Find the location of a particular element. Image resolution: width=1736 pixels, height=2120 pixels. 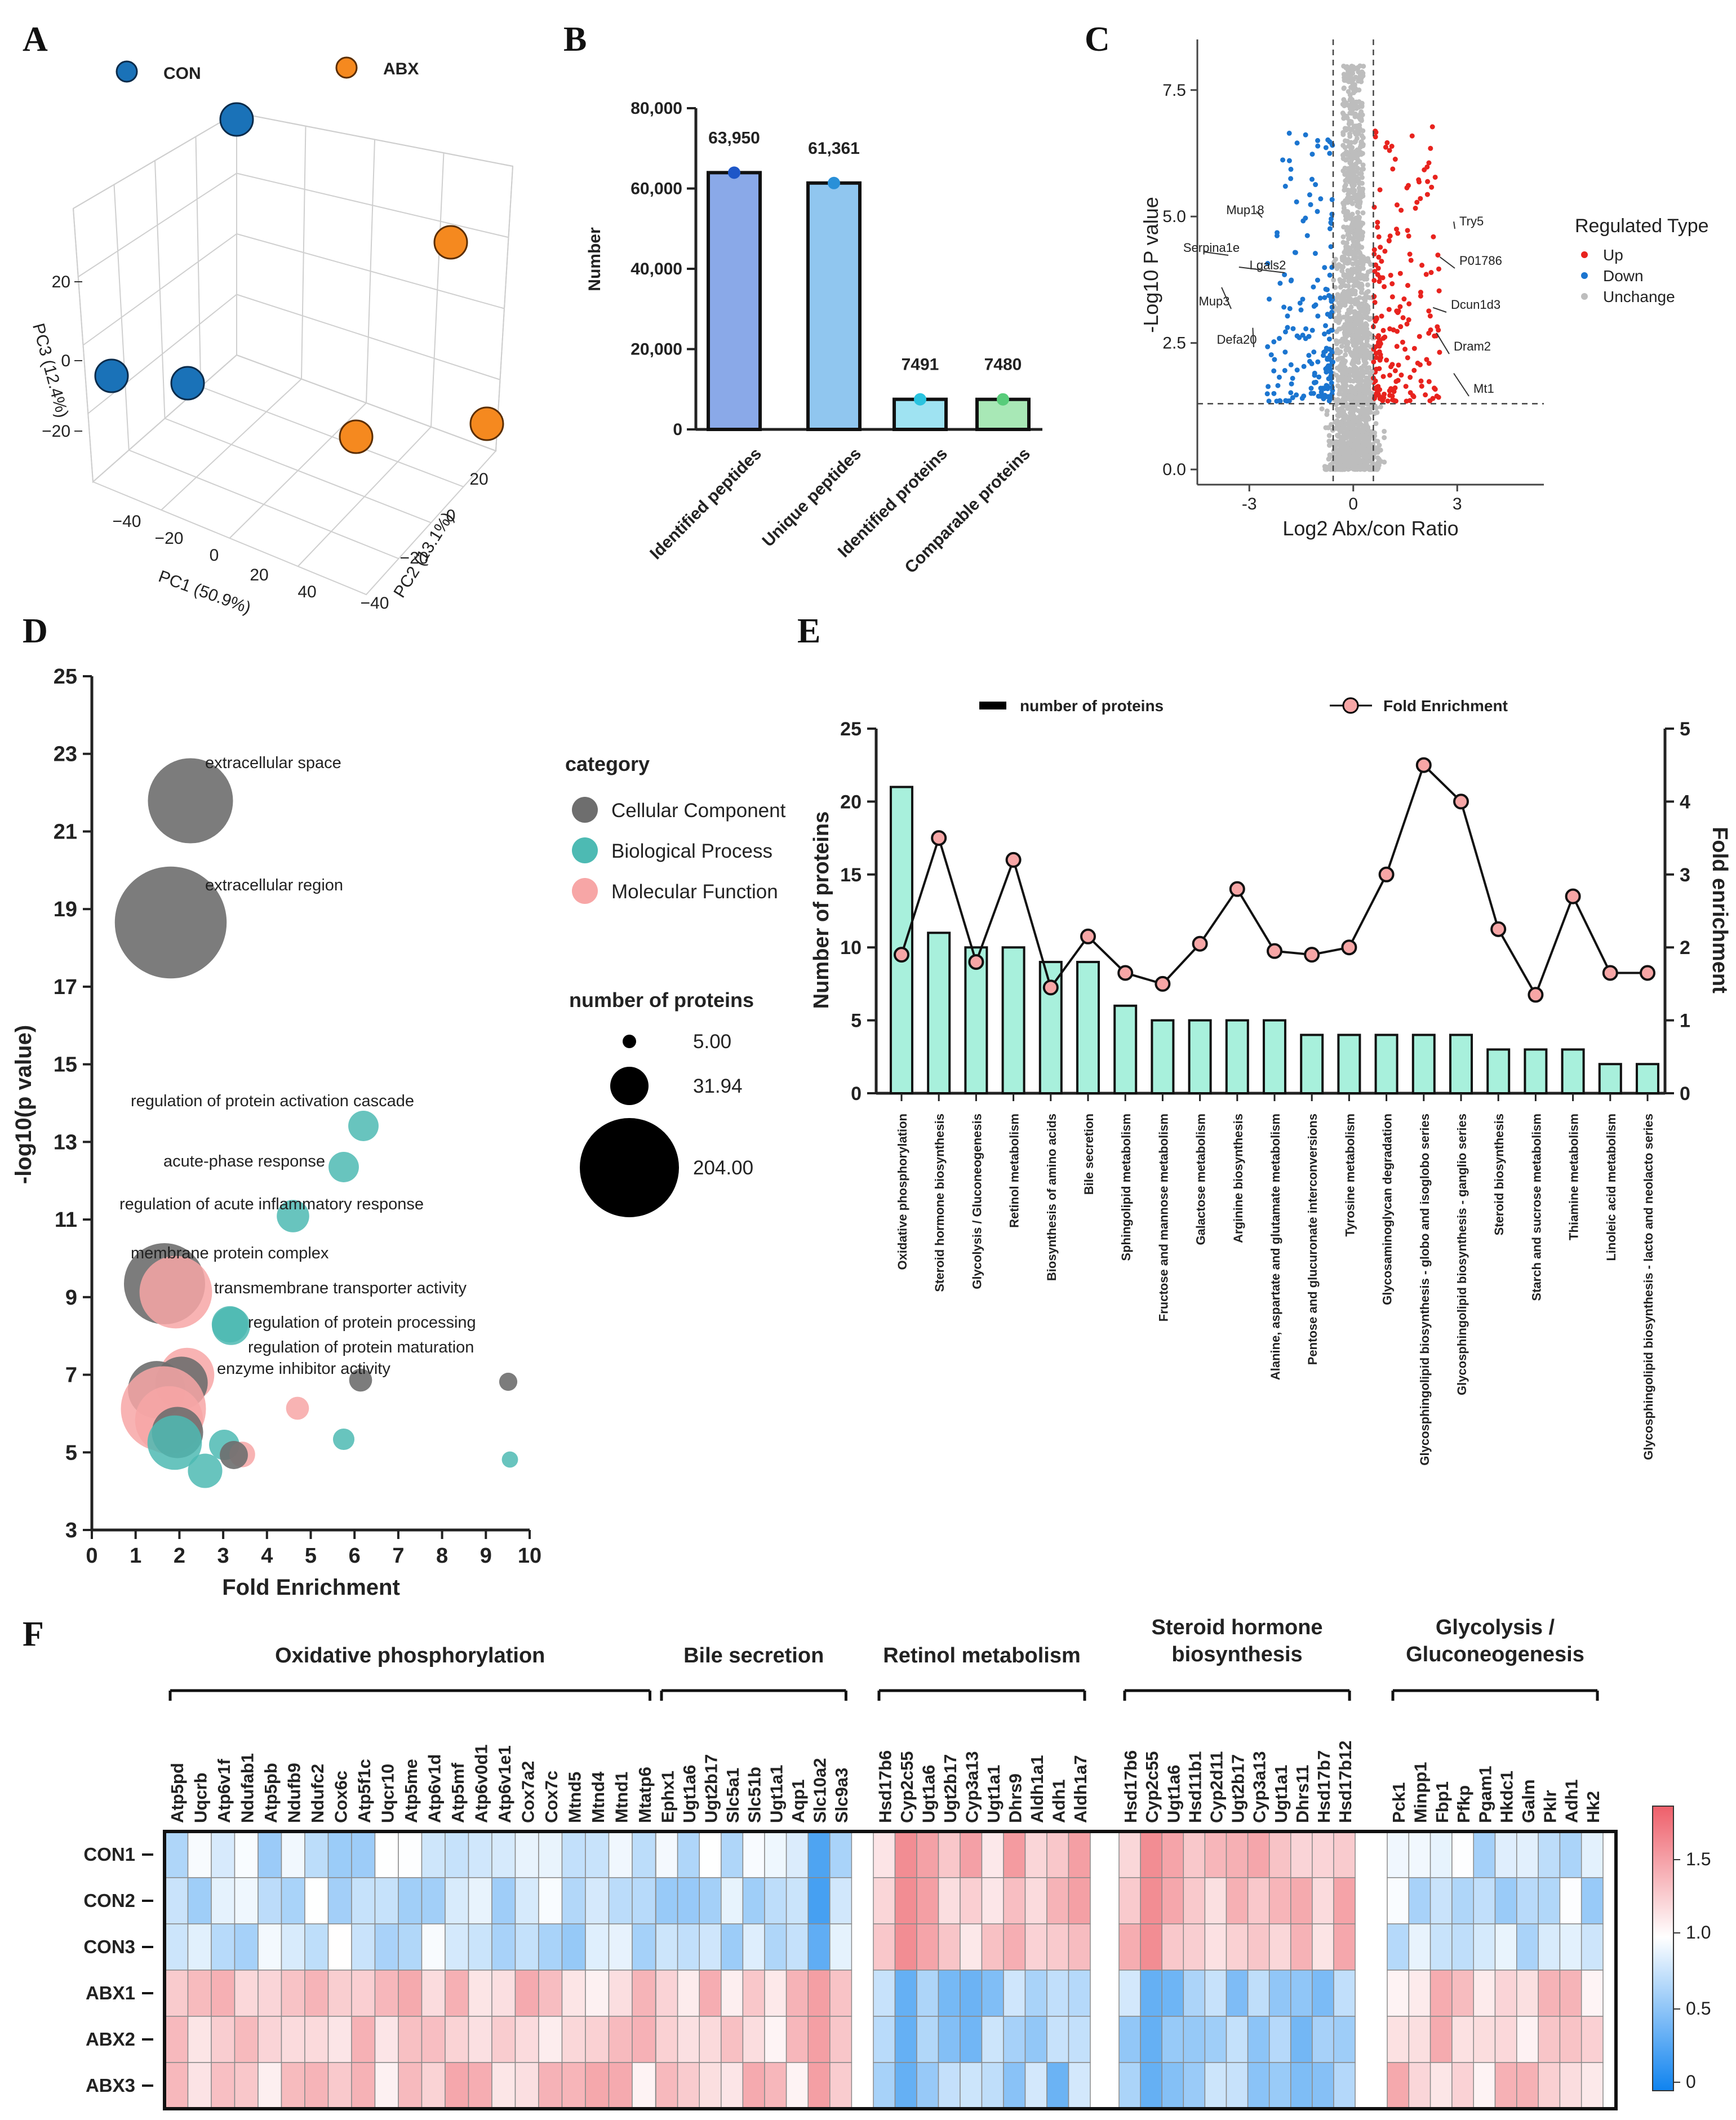

f-gene-label-slc51b: Slc51b is located at coordinates (755, 1795).